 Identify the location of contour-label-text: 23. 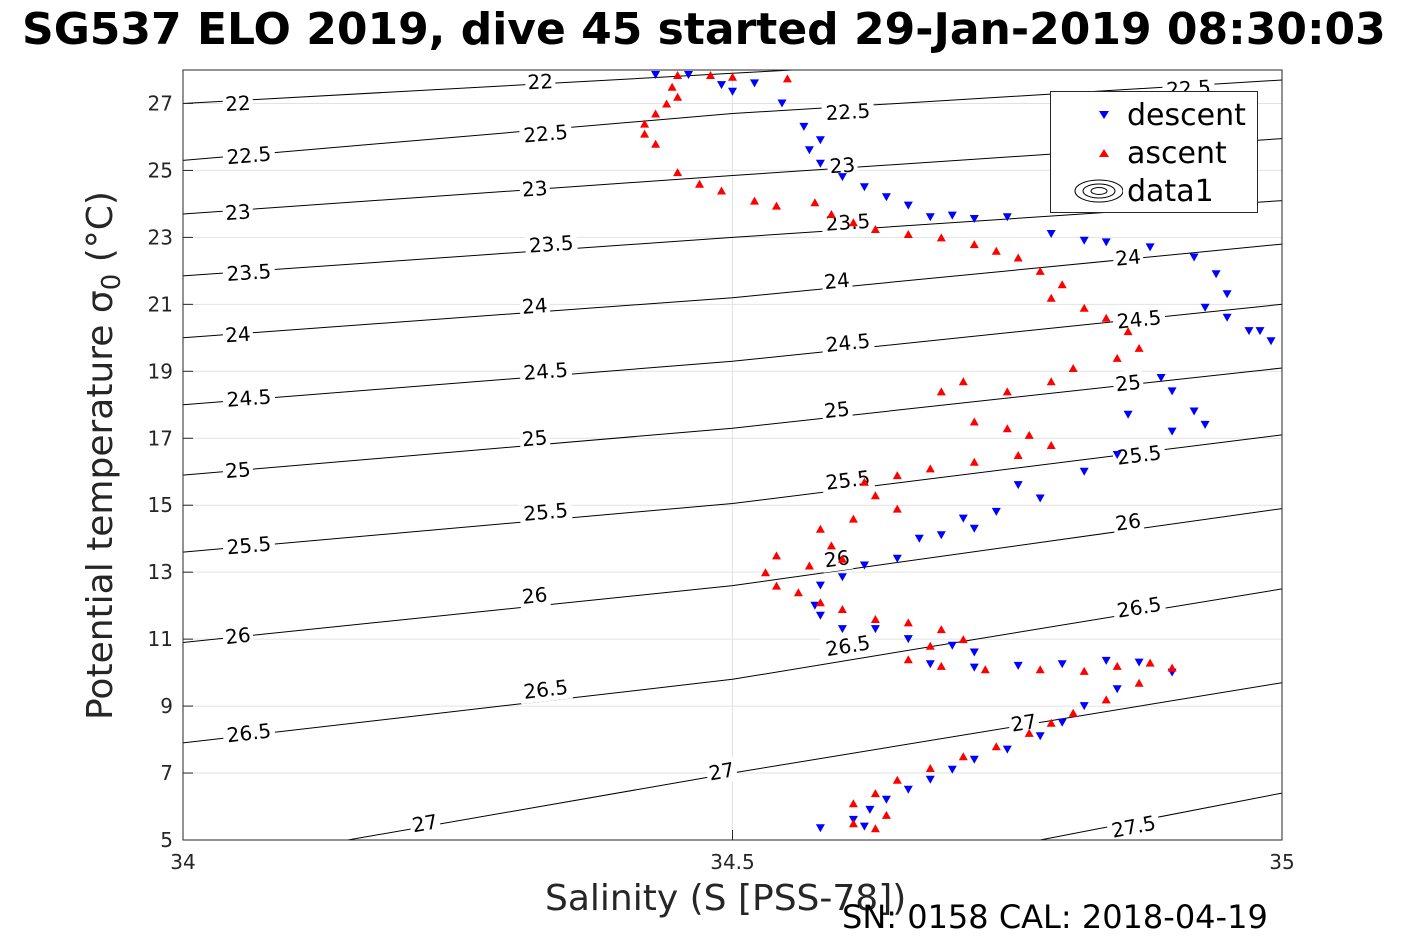
(534, 189).